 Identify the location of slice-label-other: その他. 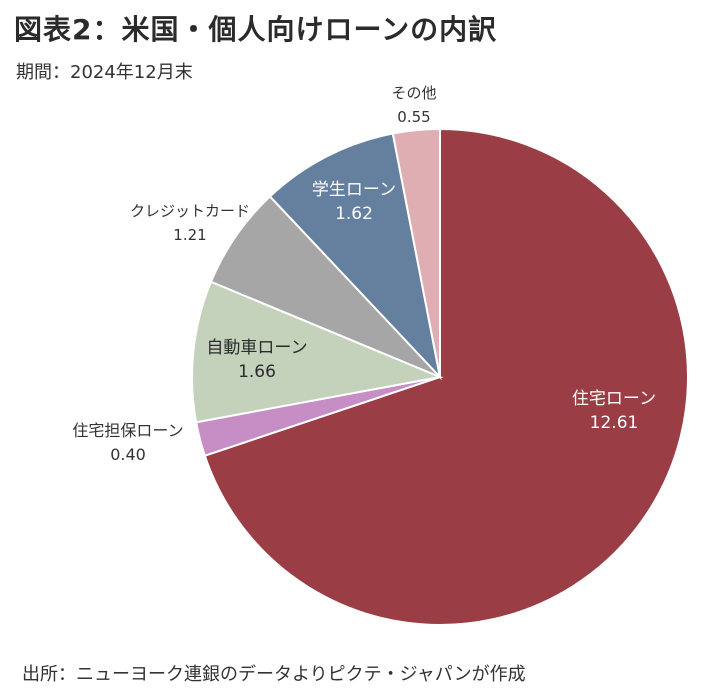
(413, 93).